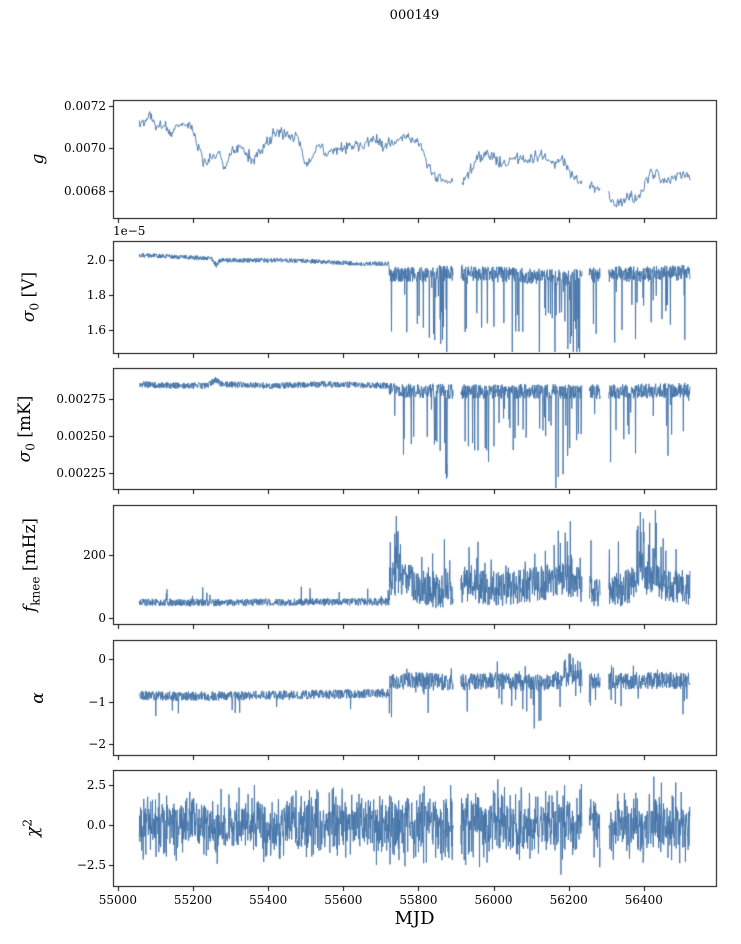  Describe the element at coordinates (97, 744) in the screenshot. I see `y-tick-label: −2` at that location.